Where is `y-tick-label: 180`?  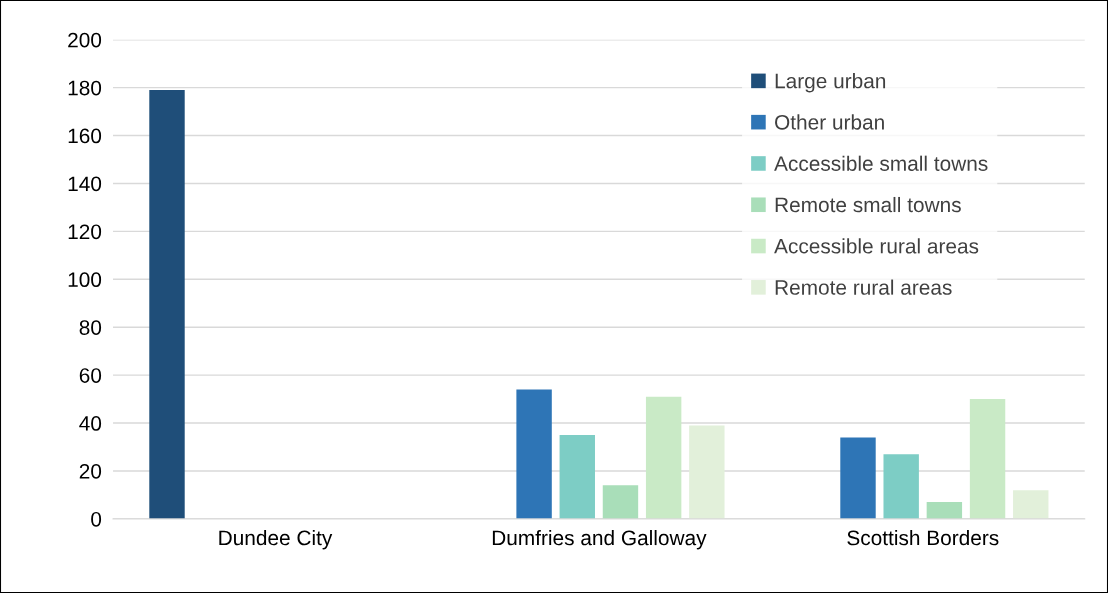
y-tick-label: 180 is located at coordinates (85, 88).